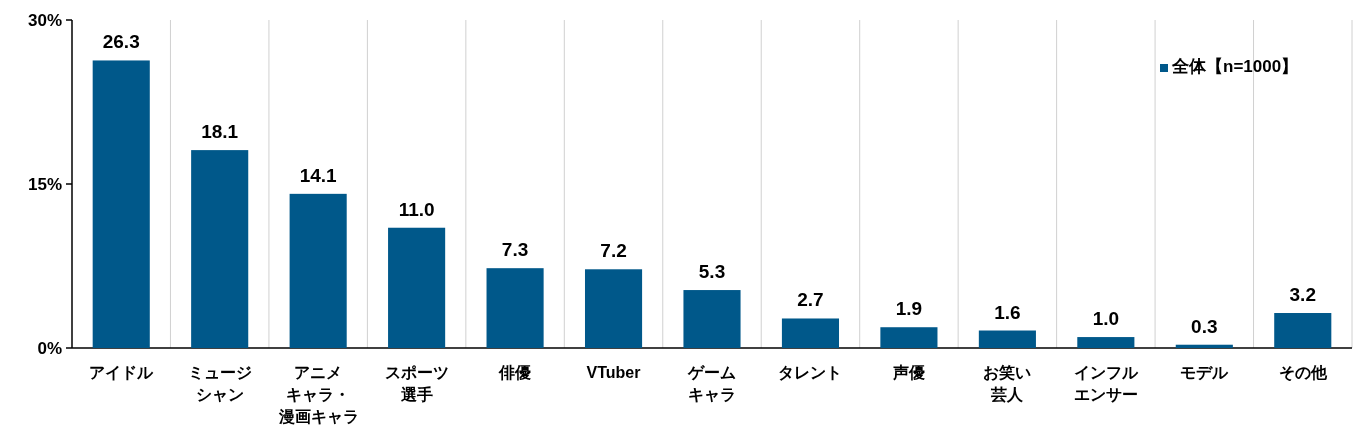 This screenshot has height=441, width=1363. Describe the element at coordinates (220, 132) in the screenshot. I see `text: 18.1` at that location.